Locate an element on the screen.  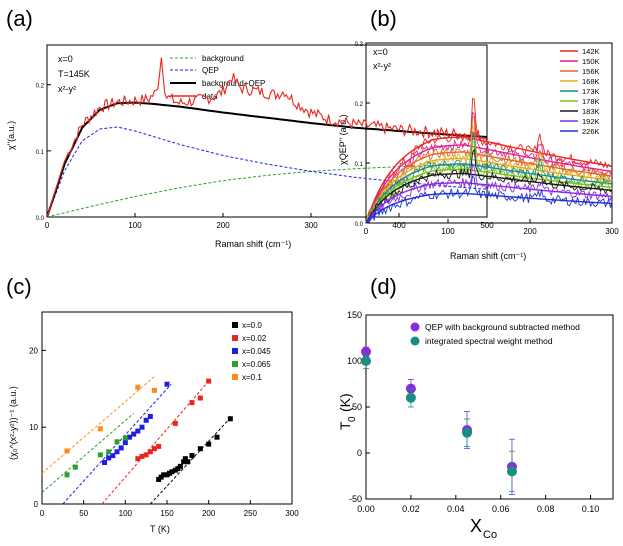
legend-c-label-4: x=0.1 is located at coordinates (252, 377).